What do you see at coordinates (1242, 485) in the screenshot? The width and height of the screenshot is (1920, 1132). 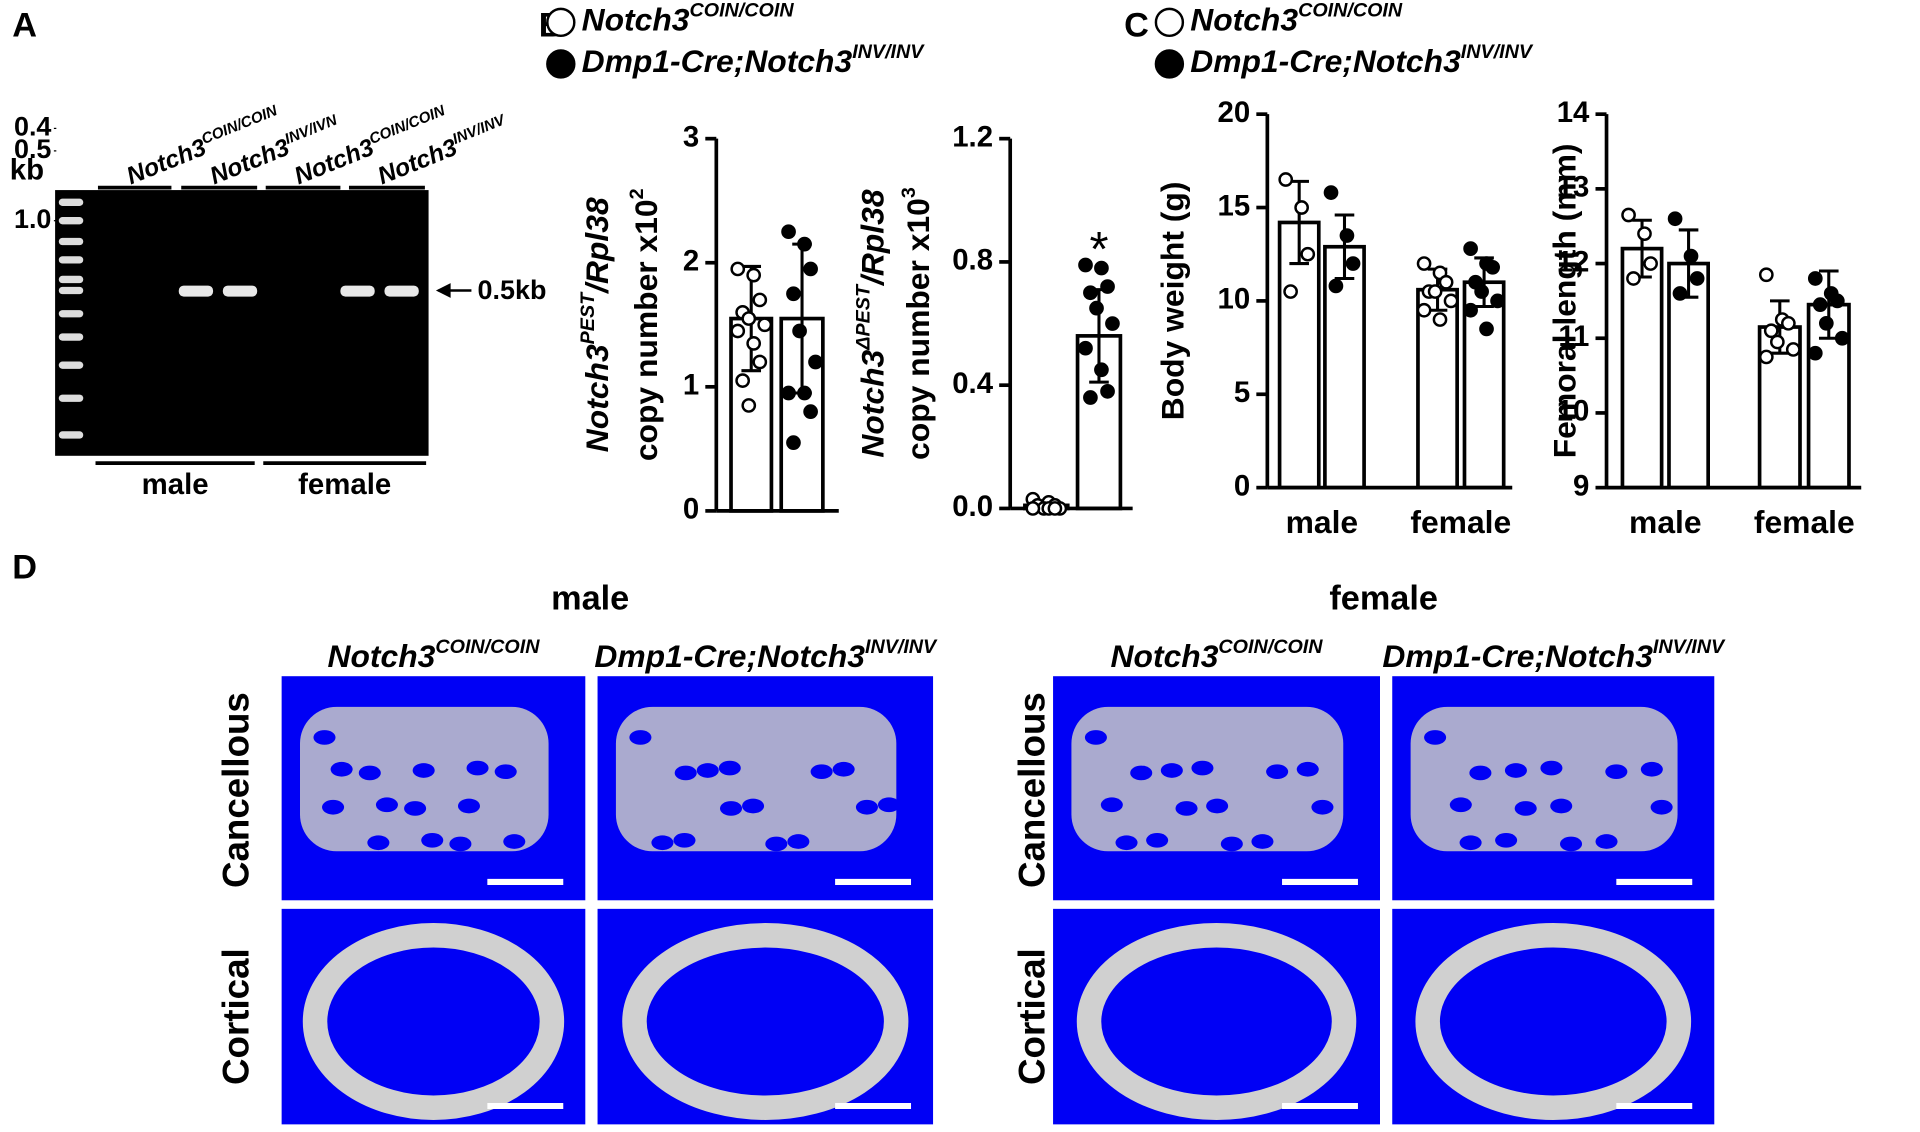 I see `y-tick-label: 0` at bounding box center [1242, 485].